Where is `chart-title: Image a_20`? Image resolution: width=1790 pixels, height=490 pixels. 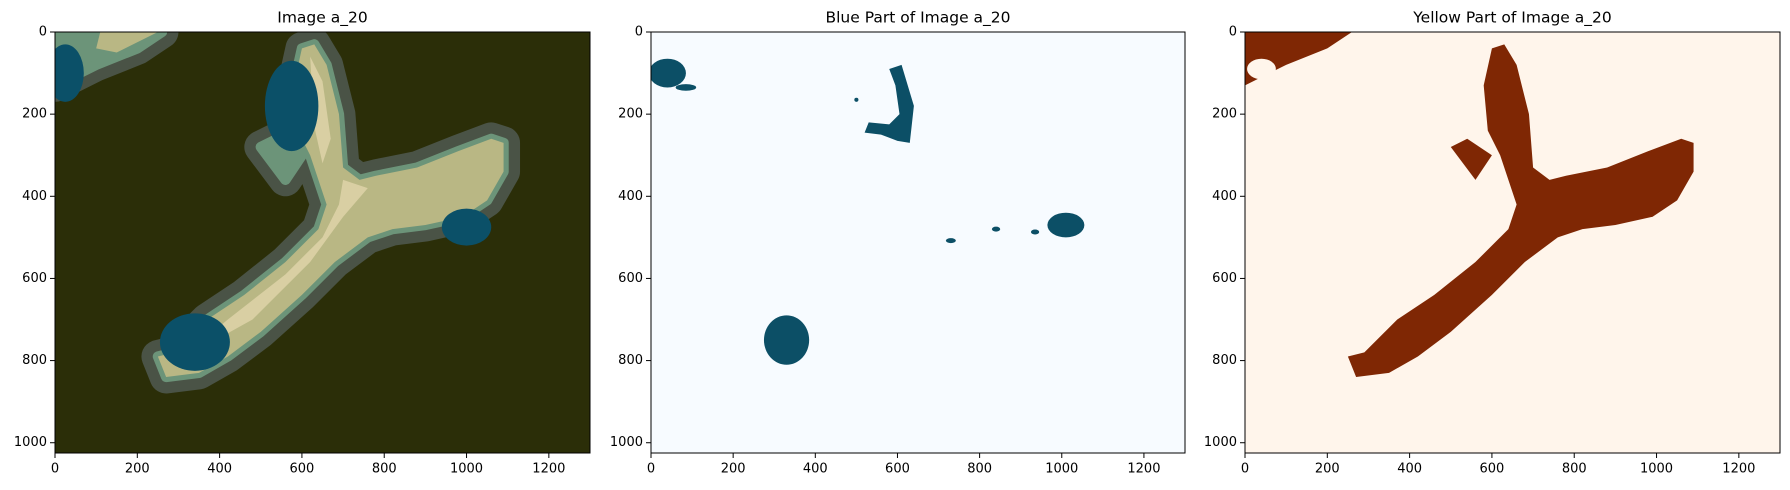 chart-title: Image a_20 is located at coordinates (322, 18).